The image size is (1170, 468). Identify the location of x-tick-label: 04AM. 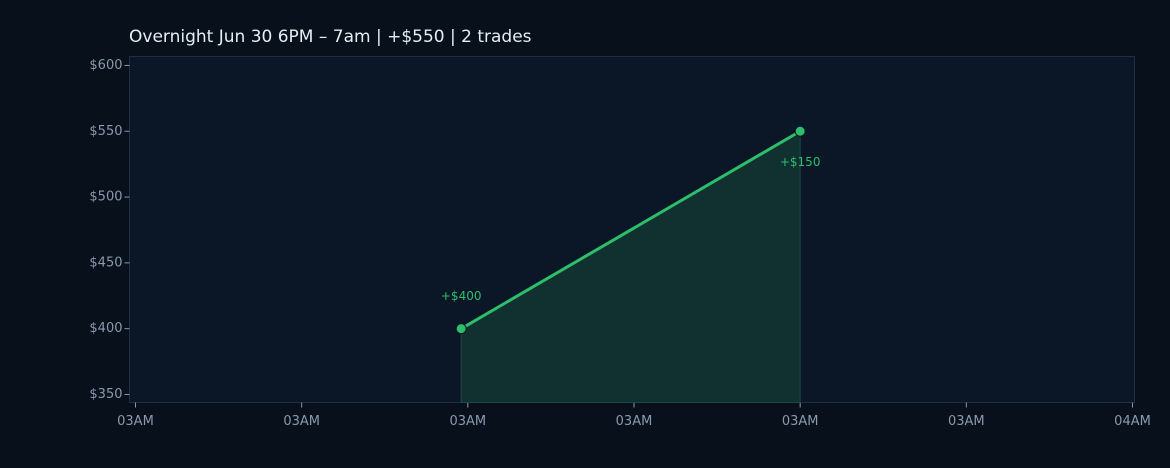
(1132, 421).